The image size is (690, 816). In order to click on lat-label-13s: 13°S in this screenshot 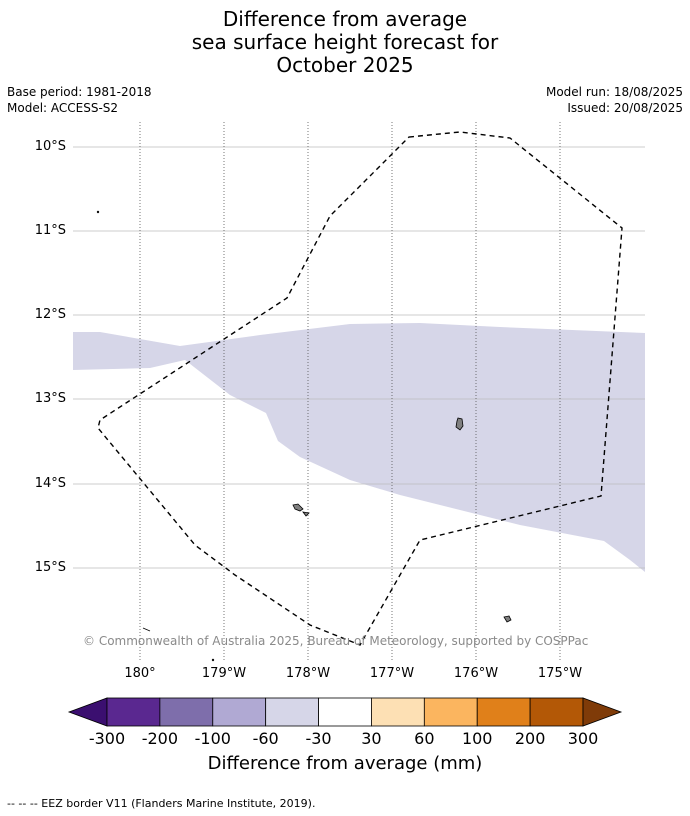, I will do `click(50, 398)`.